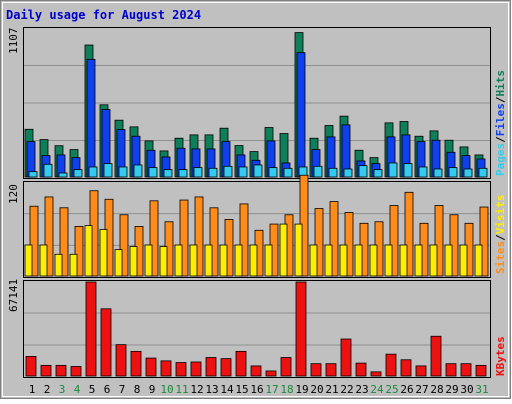  Describe the element at coordinates (137, 389) in the screenshot. I see `day-label: 8` at that location.